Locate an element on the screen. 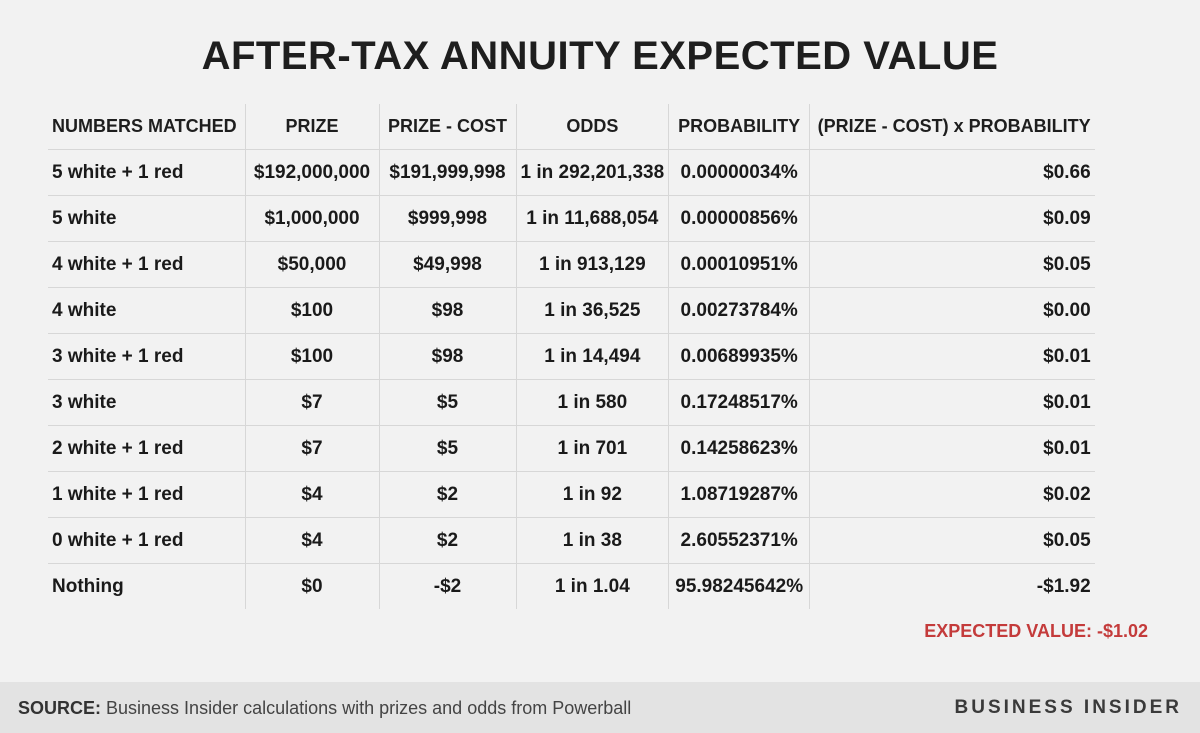 The height and width of the screenshot is (733, 1200). table-cell: 3 white + 1 red is located at coordinates (147, 356).